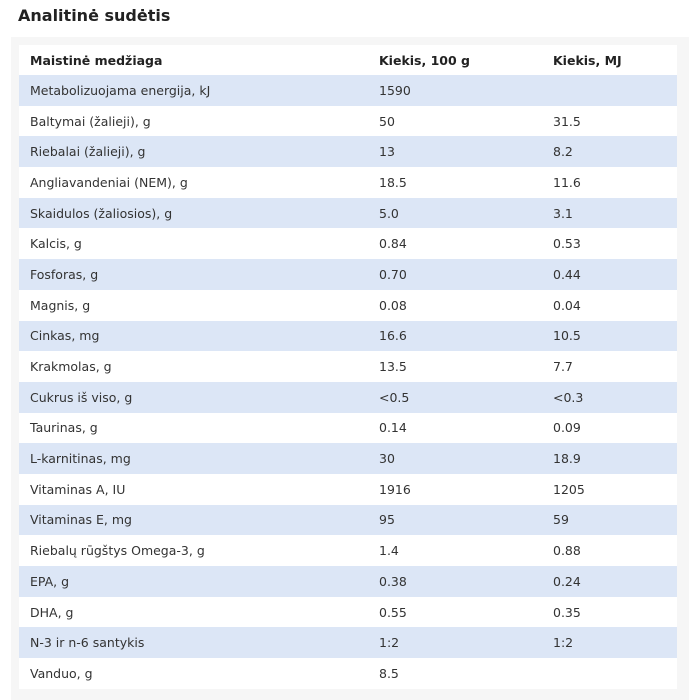 The image size is (700, 700). Describe the element at coordinates (193, 60) in the screenshot. I see `column-header-nutrient: Maistinė medžiaga` at that location.